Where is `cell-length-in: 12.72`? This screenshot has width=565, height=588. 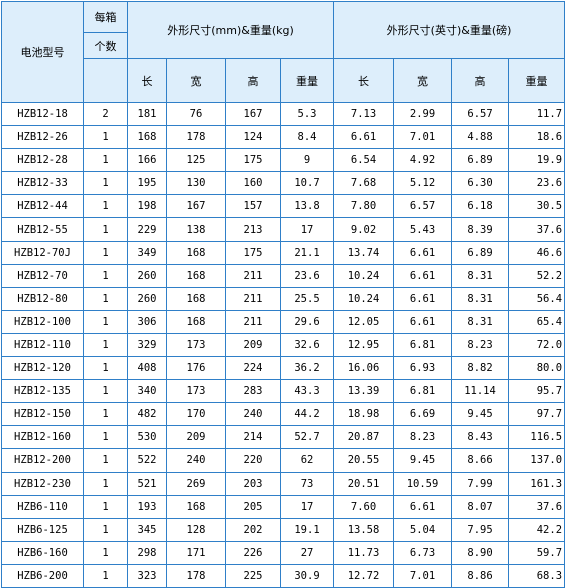
cell-length-in: 12.72 is located at coordinates (364, 575).